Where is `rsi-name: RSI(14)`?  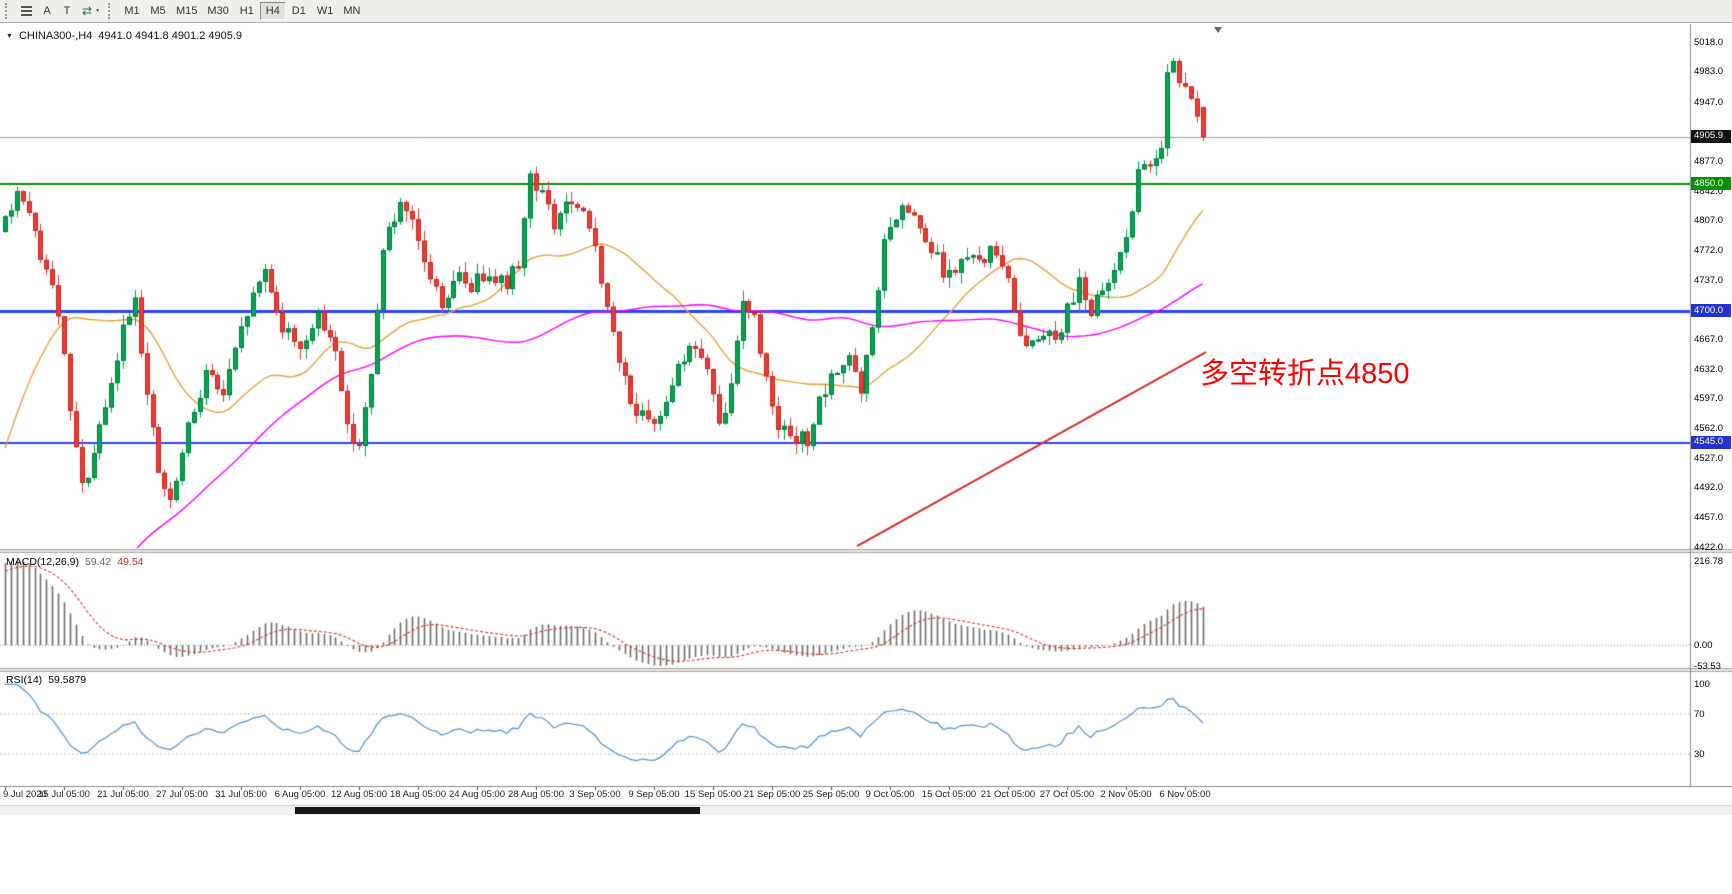
rsi-name: RSI(14) is located at coordinates (24, 680).